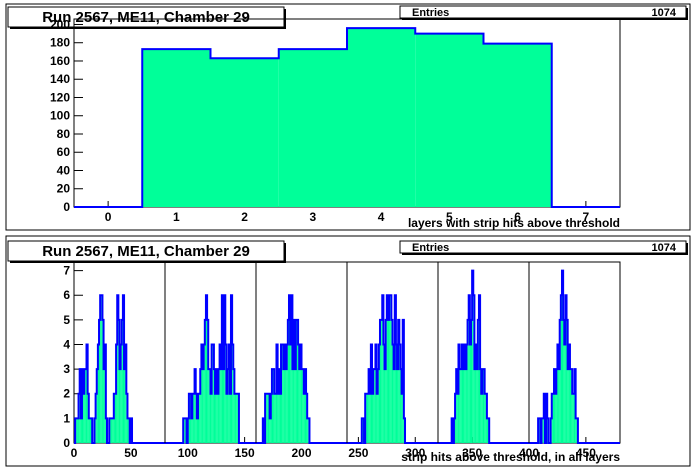 The width and height of the screenshot is (696, 472). Describe the element at coordinates (430, 13) in the screenshot. I see `stats-label: Entries` at that location.